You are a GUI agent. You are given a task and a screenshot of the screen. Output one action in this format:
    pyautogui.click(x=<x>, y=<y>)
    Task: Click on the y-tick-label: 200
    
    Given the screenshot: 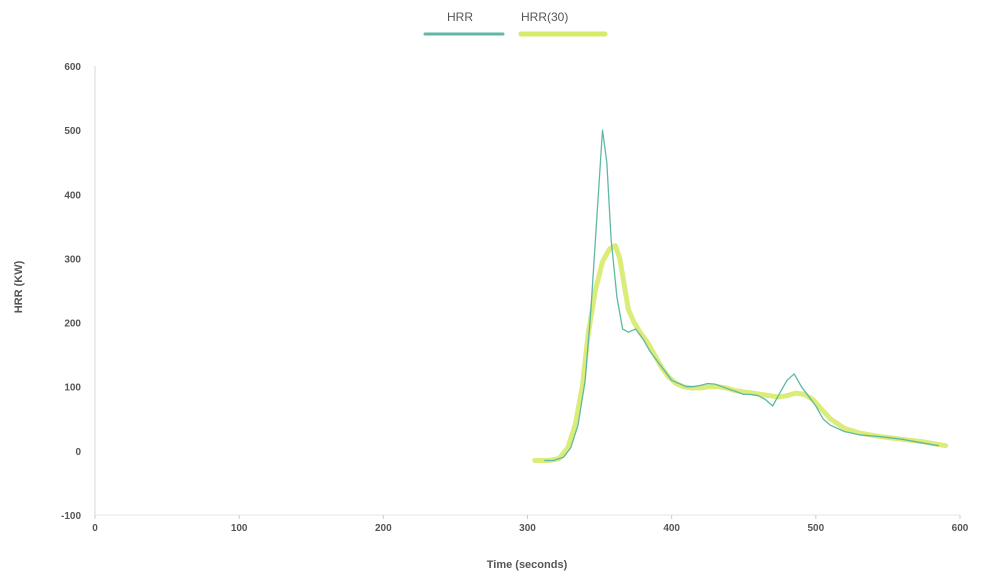 What is the action you would take?
    pyautogui.click(x=72, y=324)
    